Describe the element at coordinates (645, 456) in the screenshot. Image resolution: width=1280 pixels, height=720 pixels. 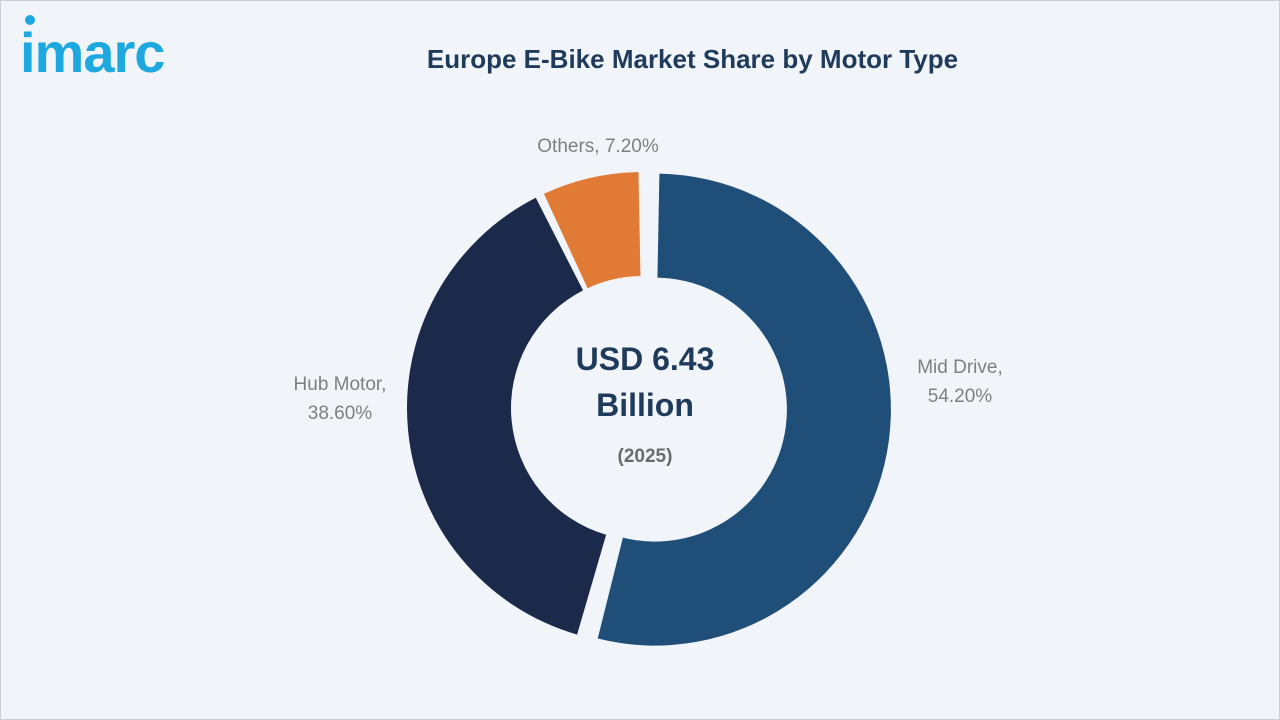
I see `center-year: (2025)` at that location.